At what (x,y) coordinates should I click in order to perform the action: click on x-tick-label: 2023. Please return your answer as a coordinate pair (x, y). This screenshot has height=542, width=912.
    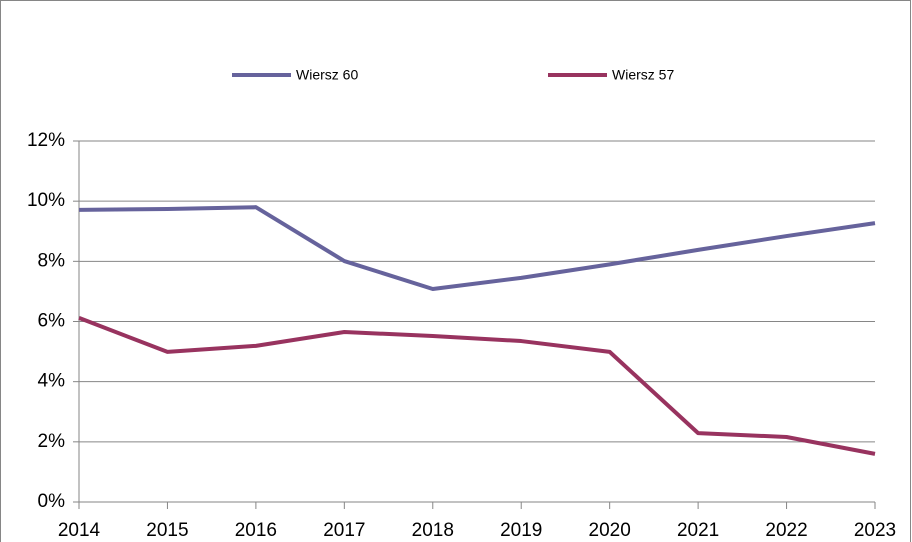
    Looking at the image, I should click on (875, 530).